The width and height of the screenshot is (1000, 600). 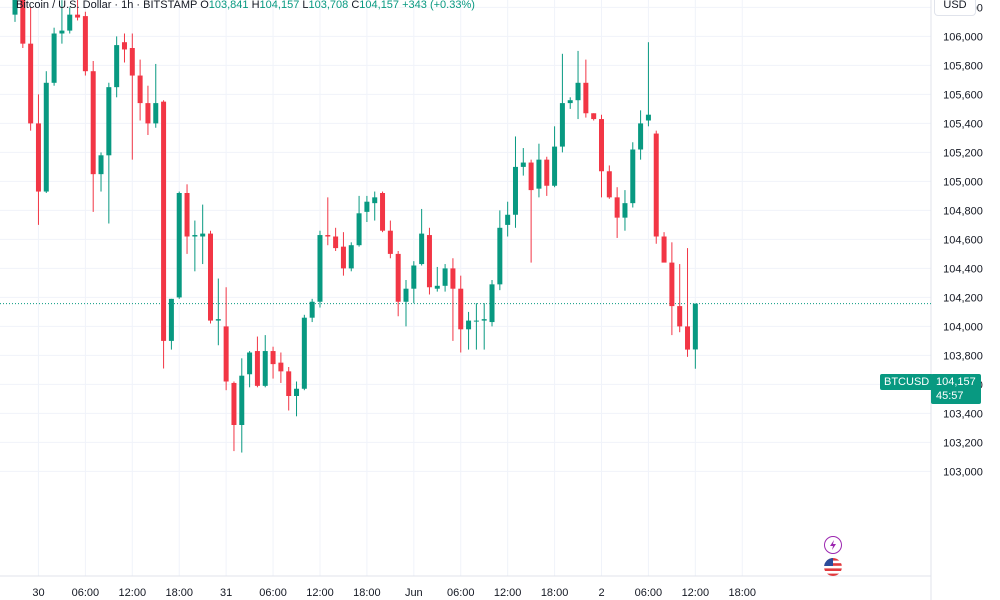 I want to click on lightning-icon, so click(x=833, y=545).